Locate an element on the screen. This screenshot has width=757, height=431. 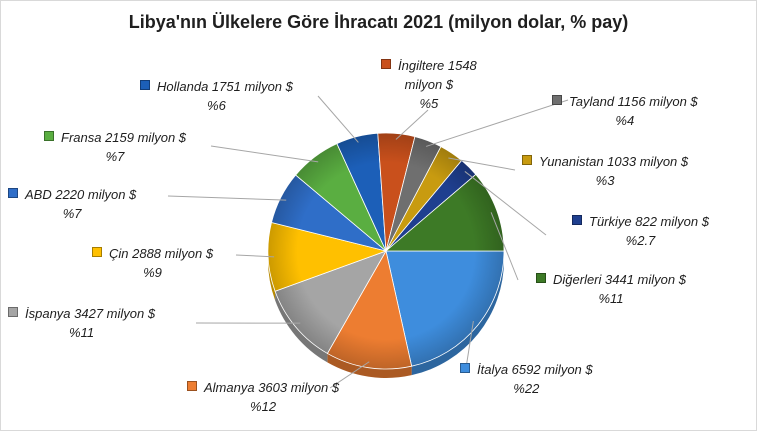
leader-line-yunanistan is located at coordinates (482, 164).